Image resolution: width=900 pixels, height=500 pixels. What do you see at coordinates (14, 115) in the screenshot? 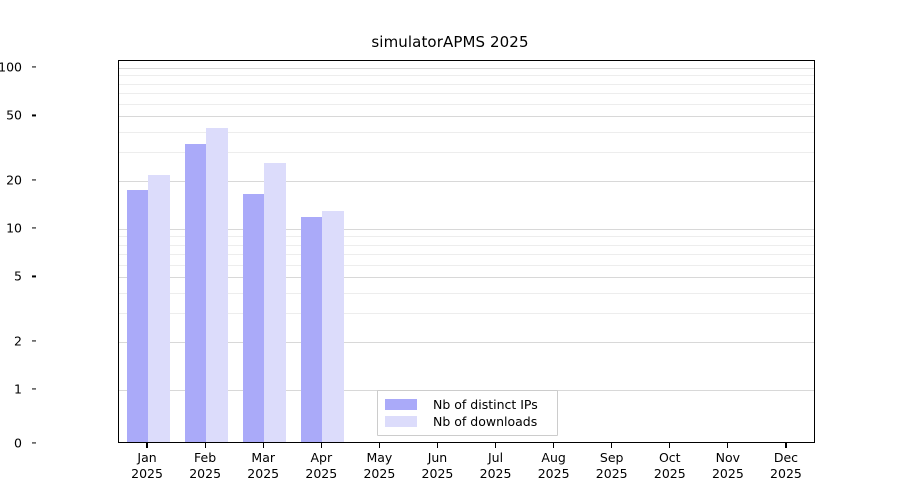
I see `y-tick-label-50: 50` at bounding box center [14, 115].